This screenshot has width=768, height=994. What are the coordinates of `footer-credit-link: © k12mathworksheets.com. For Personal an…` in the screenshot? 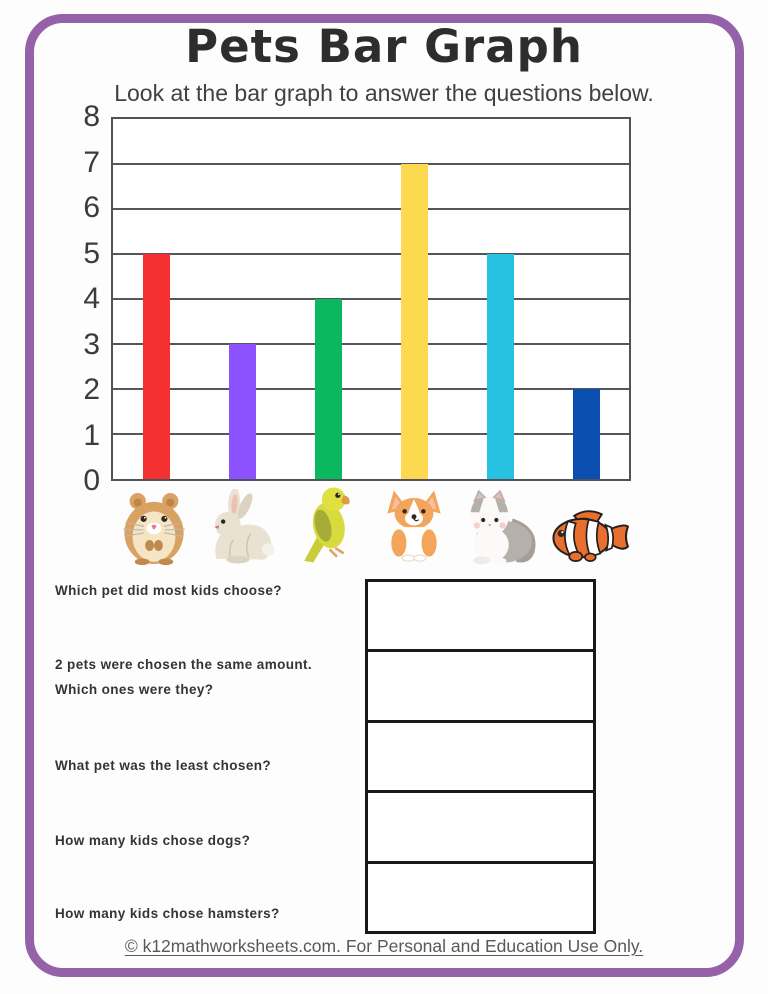 It's located at (384, 946).